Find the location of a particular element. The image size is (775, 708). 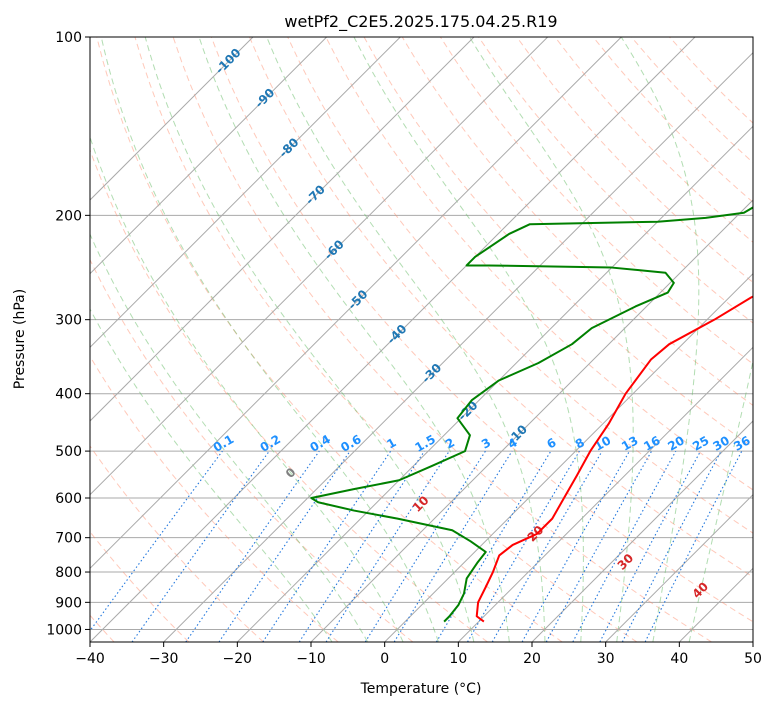

x-tick-label: 10 is located at coordinates (458, 659).